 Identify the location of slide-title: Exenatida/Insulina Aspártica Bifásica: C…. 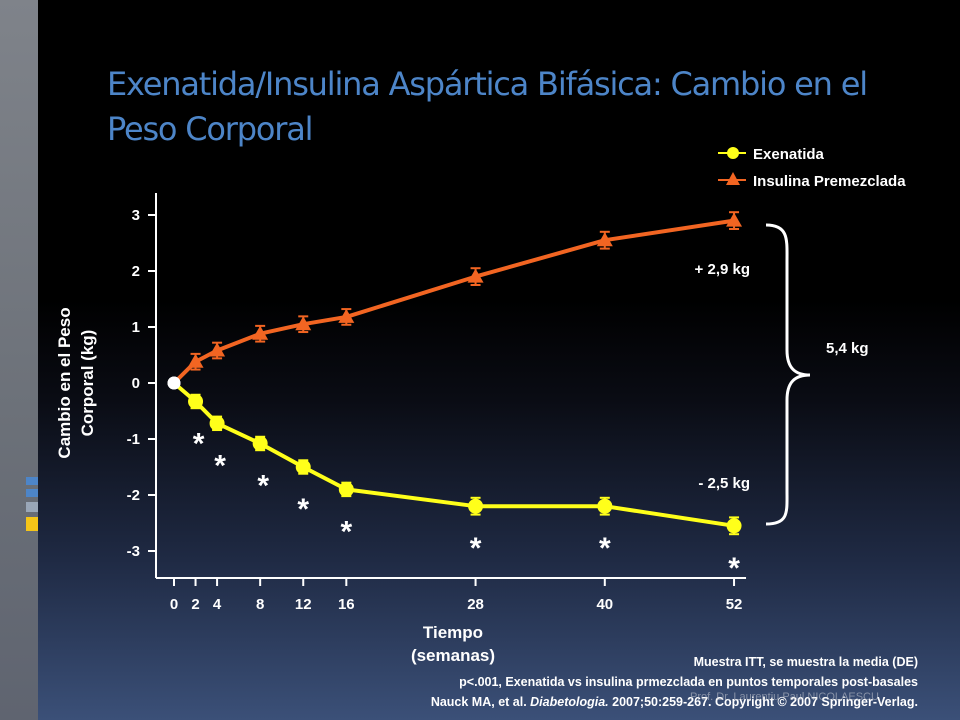
(487, 106).